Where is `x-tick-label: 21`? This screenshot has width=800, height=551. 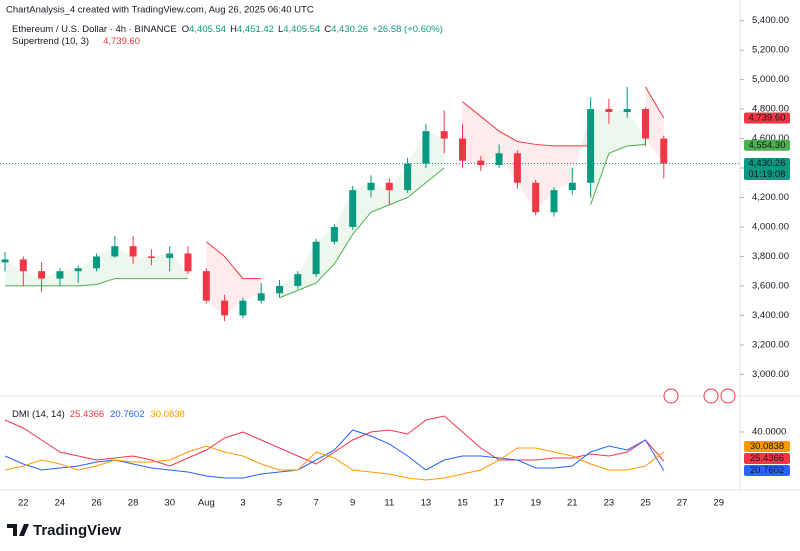
x-tick-label: 21 is located at coordinates (572, 503).